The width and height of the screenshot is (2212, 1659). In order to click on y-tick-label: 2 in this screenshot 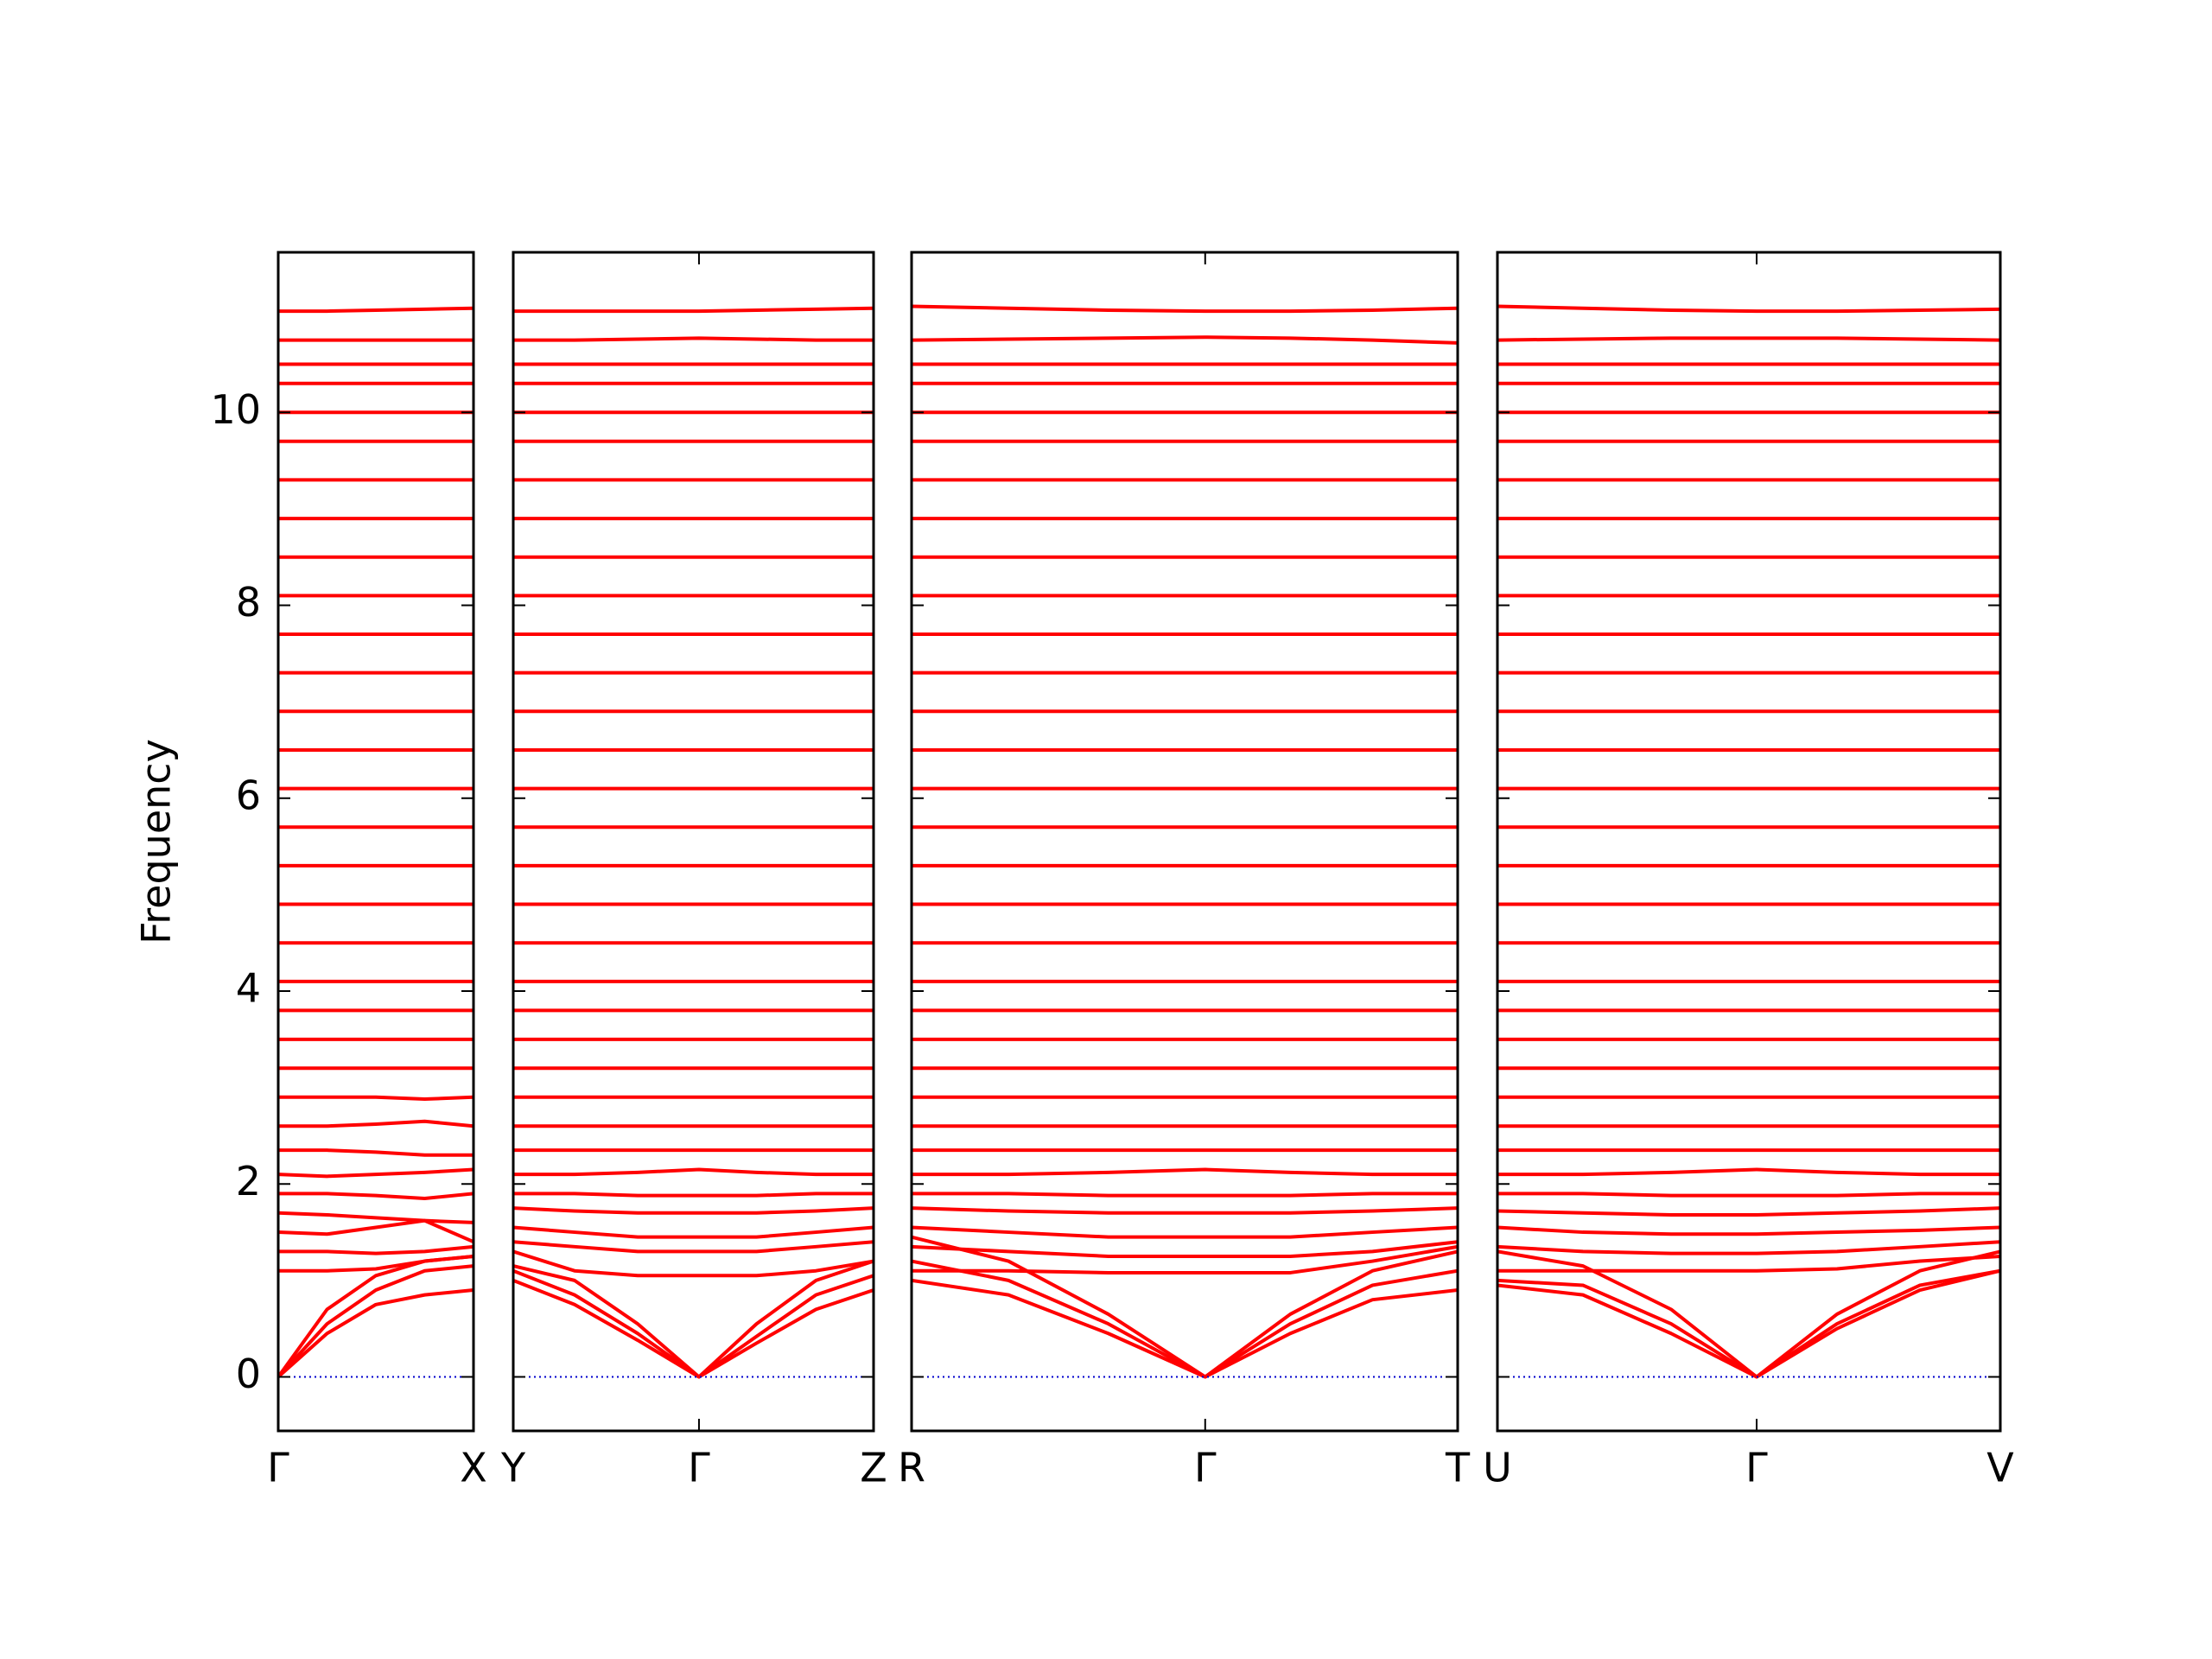, I will do `click(248, 1181)`.